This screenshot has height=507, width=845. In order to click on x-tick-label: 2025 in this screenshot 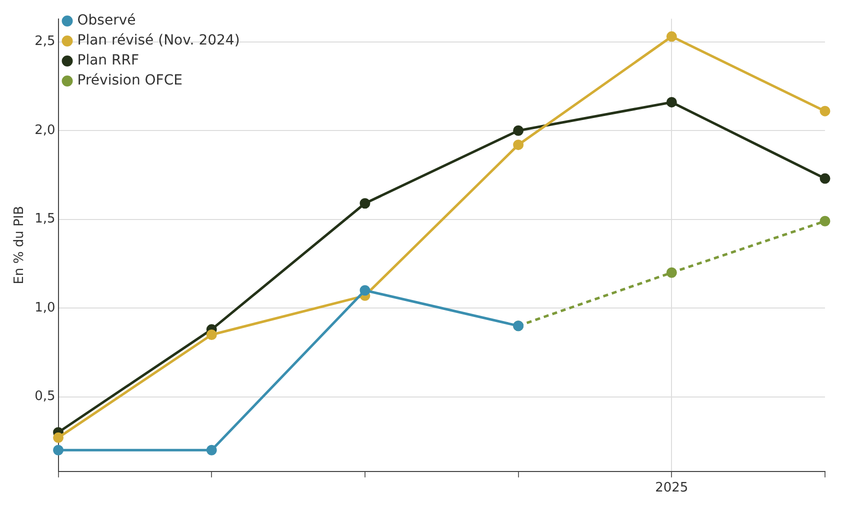, I will do `click(671, 488)`.